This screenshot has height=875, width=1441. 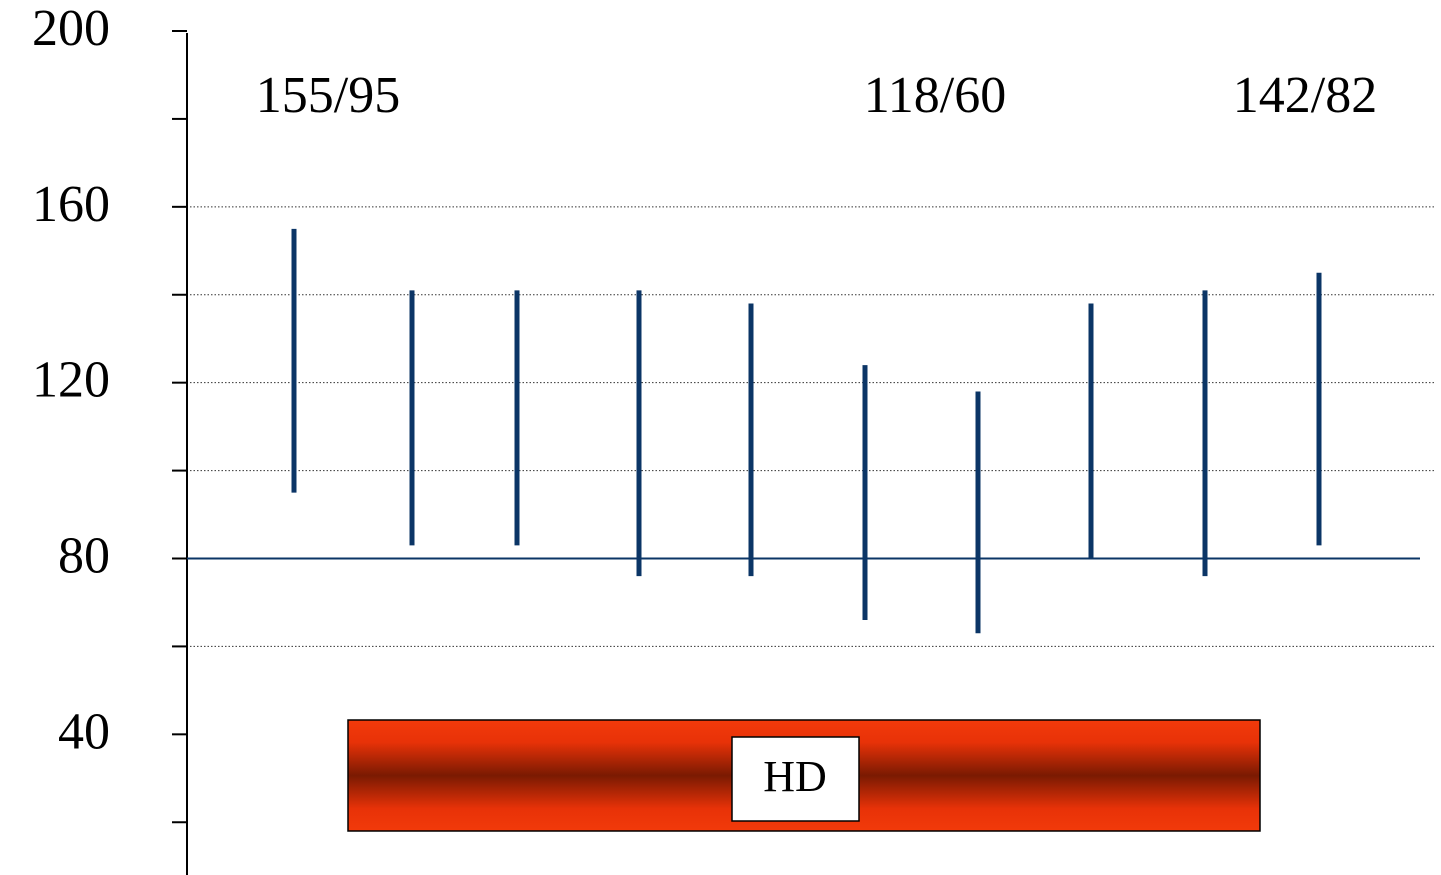 I want to click on hd-label-box, so click(x=795, y=779).